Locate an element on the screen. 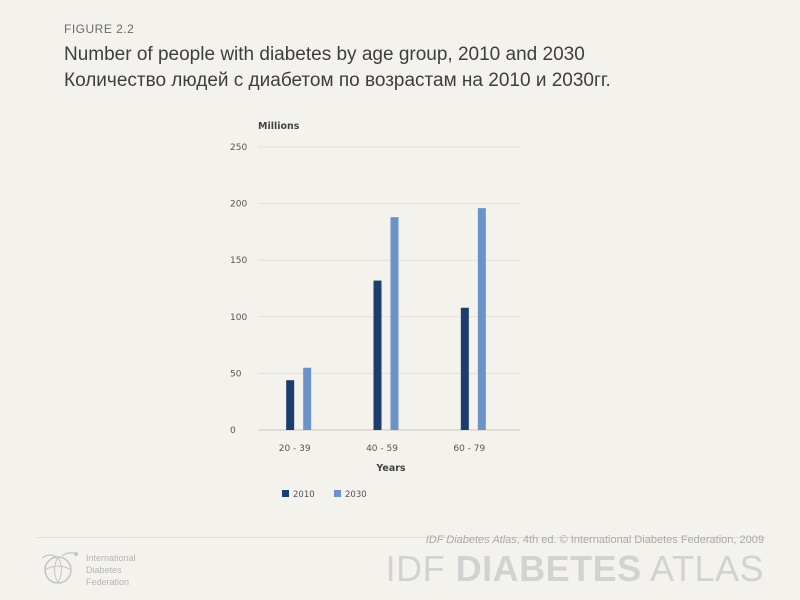 This screenshot has width=800, height=600. y-tick-label: 150 is located at coordinates (238, 261).